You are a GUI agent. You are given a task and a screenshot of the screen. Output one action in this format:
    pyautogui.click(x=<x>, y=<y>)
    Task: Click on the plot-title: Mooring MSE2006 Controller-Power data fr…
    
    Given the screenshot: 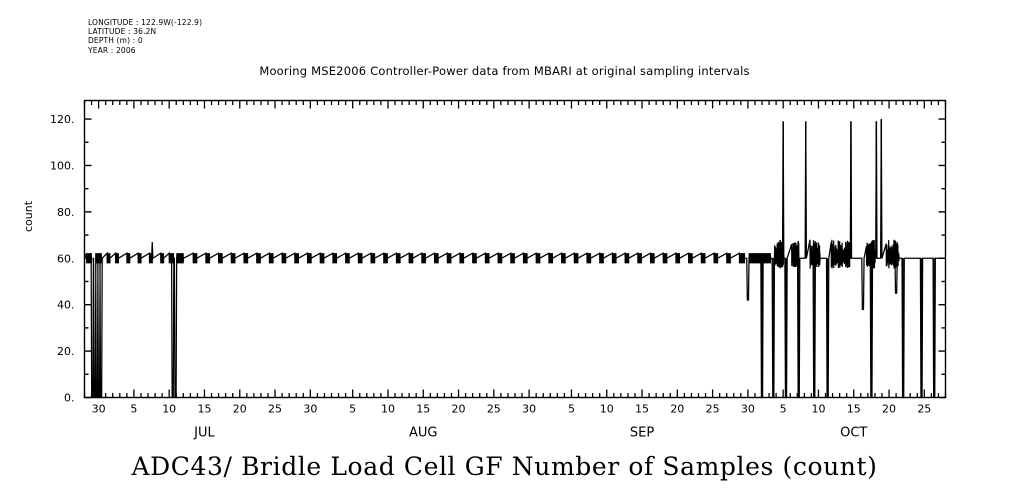 What is the action you would take?
    pyautogui.click(x=504, y=71)
    